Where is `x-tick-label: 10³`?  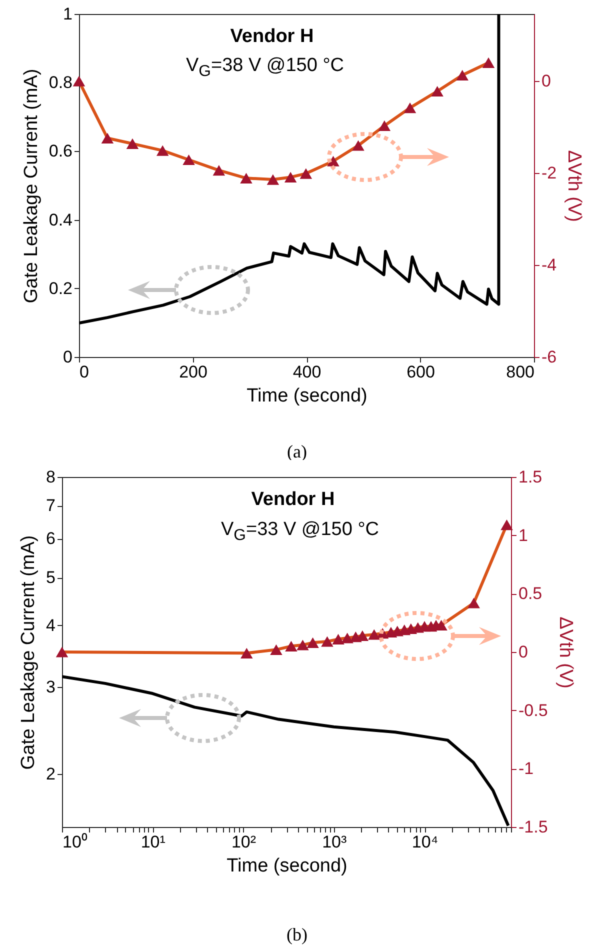
x-tick-label: 10³ is located at coordinates (335, 842).